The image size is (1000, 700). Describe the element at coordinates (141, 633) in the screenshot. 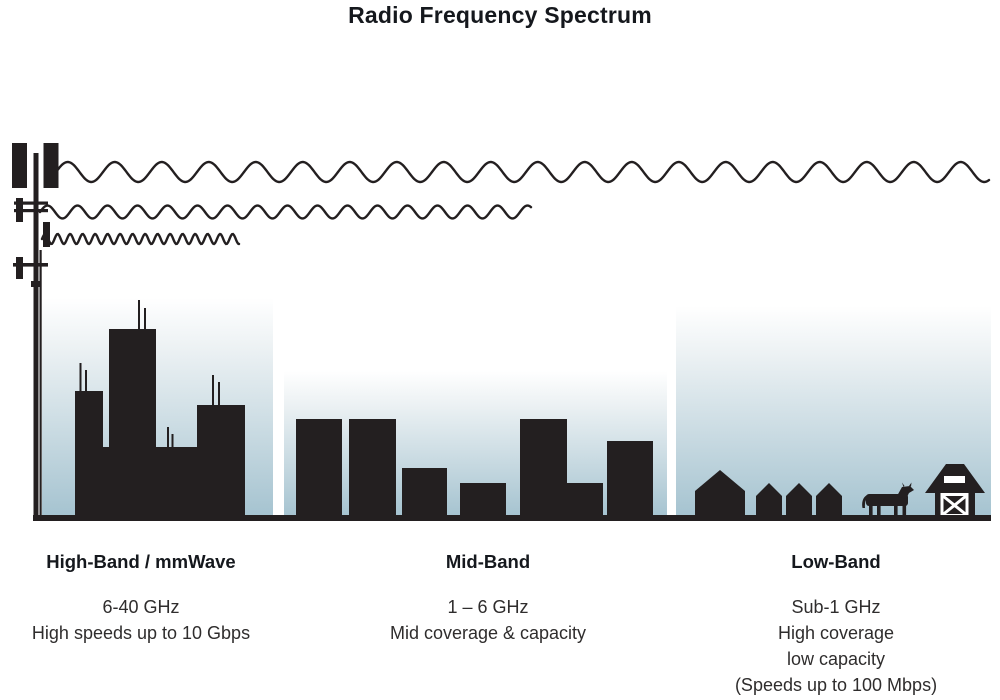

I see `band-detail-line: High speeds up to 10 Gbps` at that location.